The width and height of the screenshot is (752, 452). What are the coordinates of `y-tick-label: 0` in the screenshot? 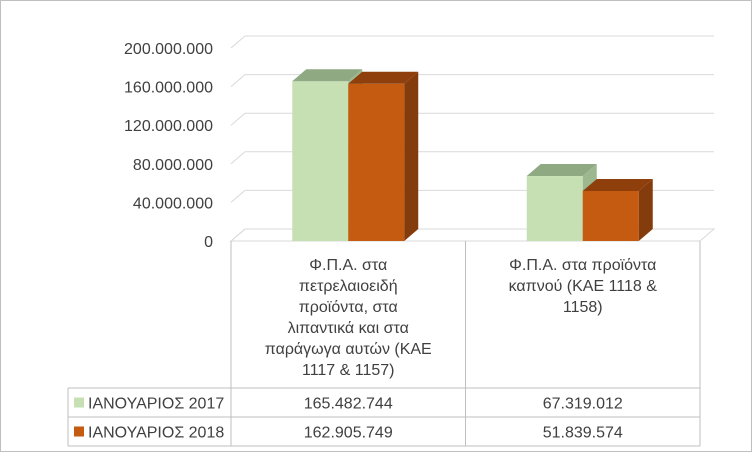 It's located at (208, 242).